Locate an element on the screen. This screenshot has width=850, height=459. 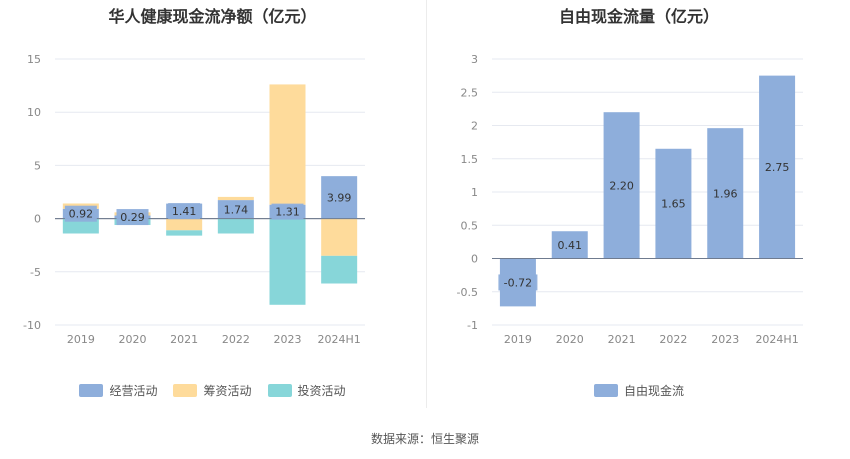
legend-item-investing: 投资活动 is located at coordinates (306, 390).